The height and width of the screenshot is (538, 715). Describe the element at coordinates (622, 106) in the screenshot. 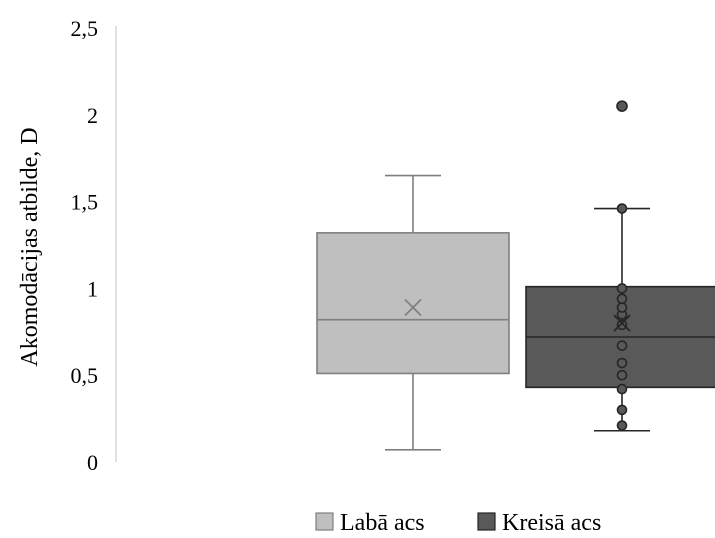

I see `outlier-point` at that location.